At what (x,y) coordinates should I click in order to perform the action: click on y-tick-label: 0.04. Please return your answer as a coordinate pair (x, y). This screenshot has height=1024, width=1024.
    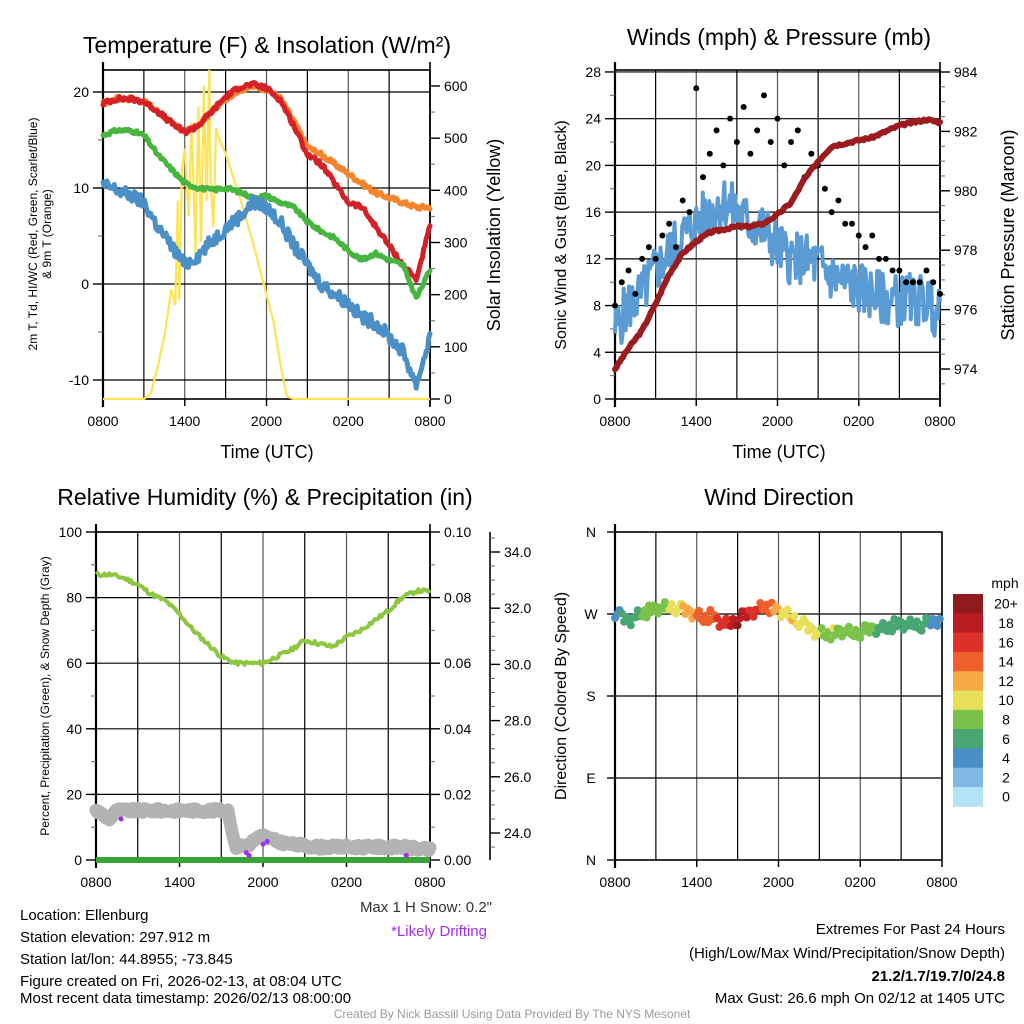
    Looking at the image, I should click on (457, 729).